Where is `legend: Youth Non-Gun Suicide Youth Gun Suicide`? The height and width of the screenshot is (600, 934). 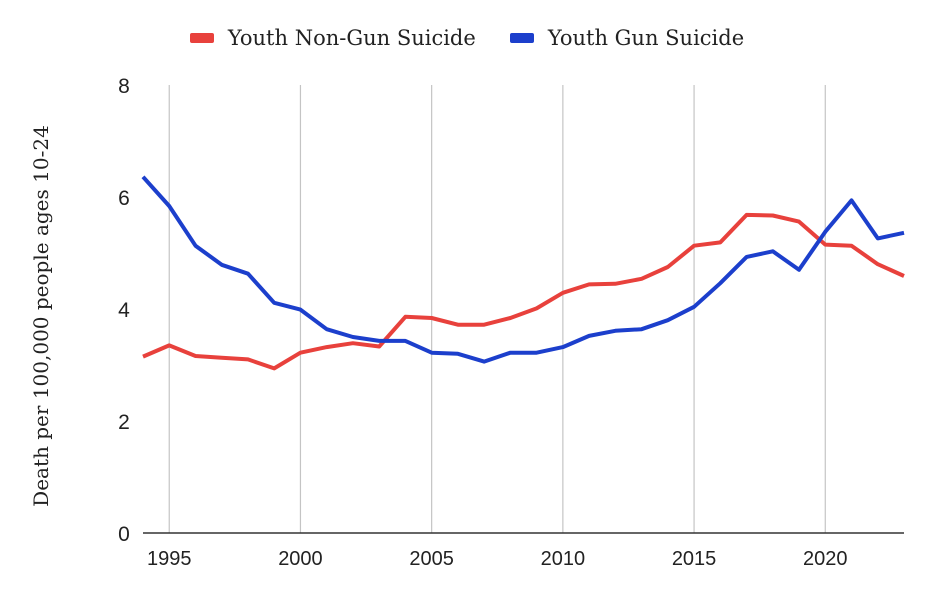 legend: Youth Non-Gun Suicide Youth Gun Suicide is located at coordinates (467, 38).